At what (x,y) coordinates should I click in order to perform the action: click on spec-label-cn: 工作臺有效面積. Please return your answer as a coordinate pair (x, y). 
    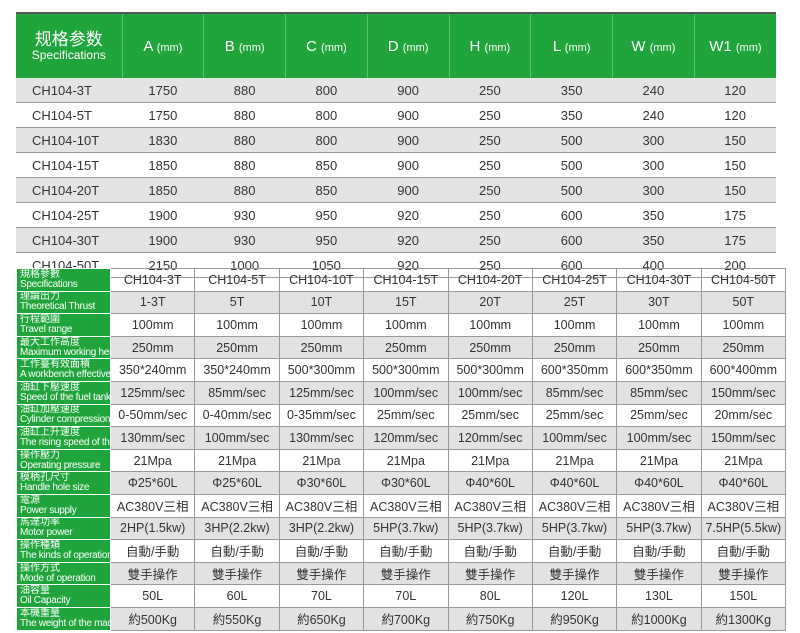
    Looking at the image, I should click on (55, 365).